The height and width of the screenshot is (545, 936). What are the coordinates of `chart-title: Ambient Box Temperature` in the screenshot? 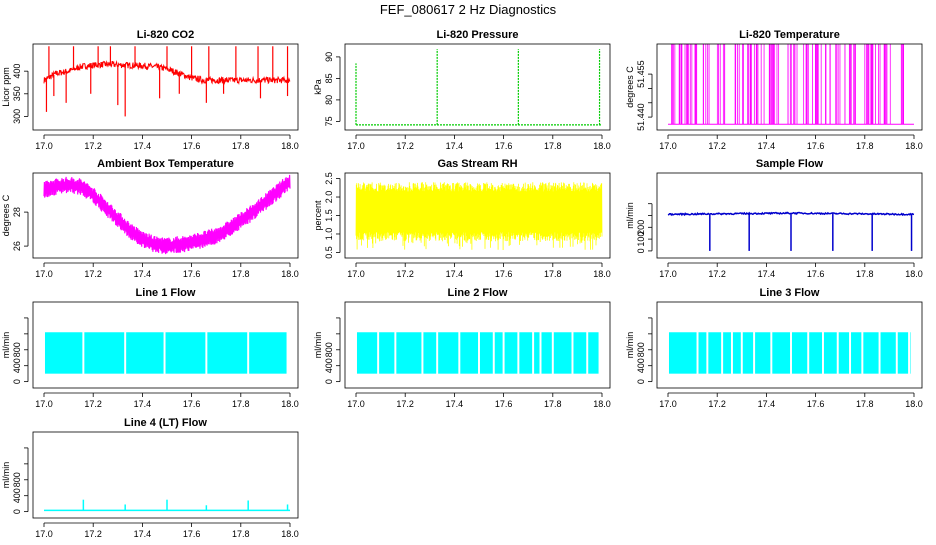 It's located at (165, 164).